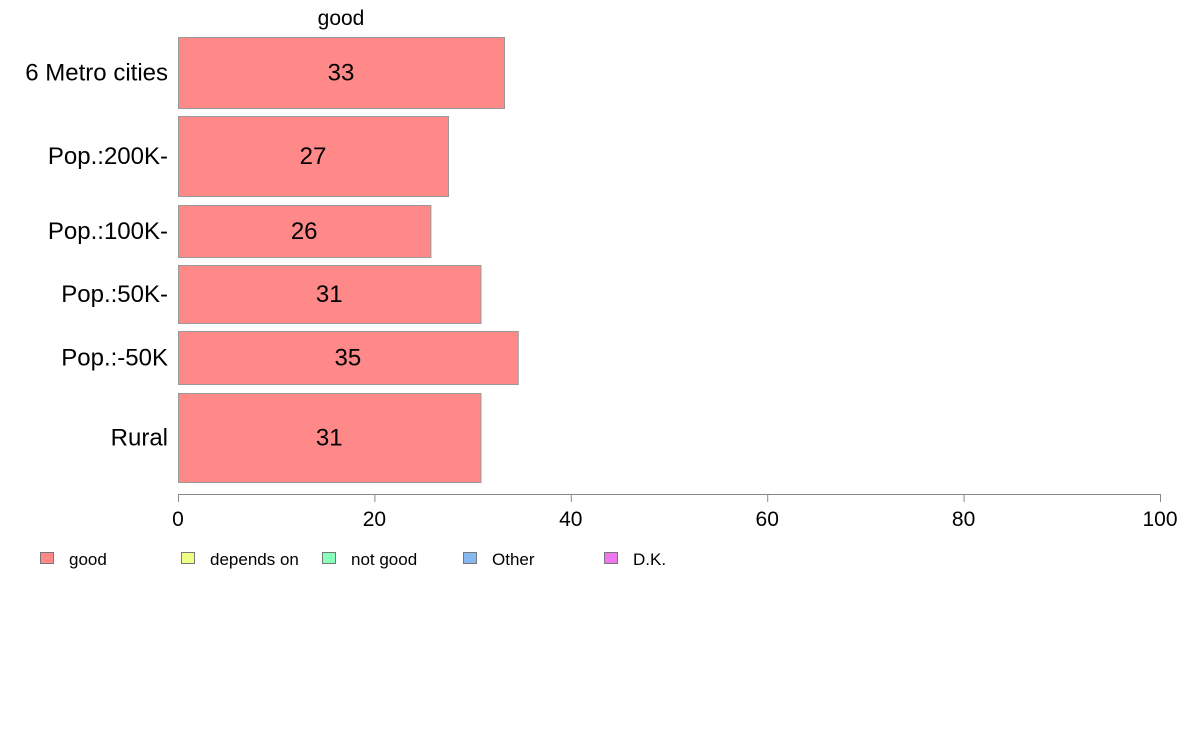  Describe the element at coordinates (570, 519) in the screenshot. I see `x-tick-label: 40` at that location.